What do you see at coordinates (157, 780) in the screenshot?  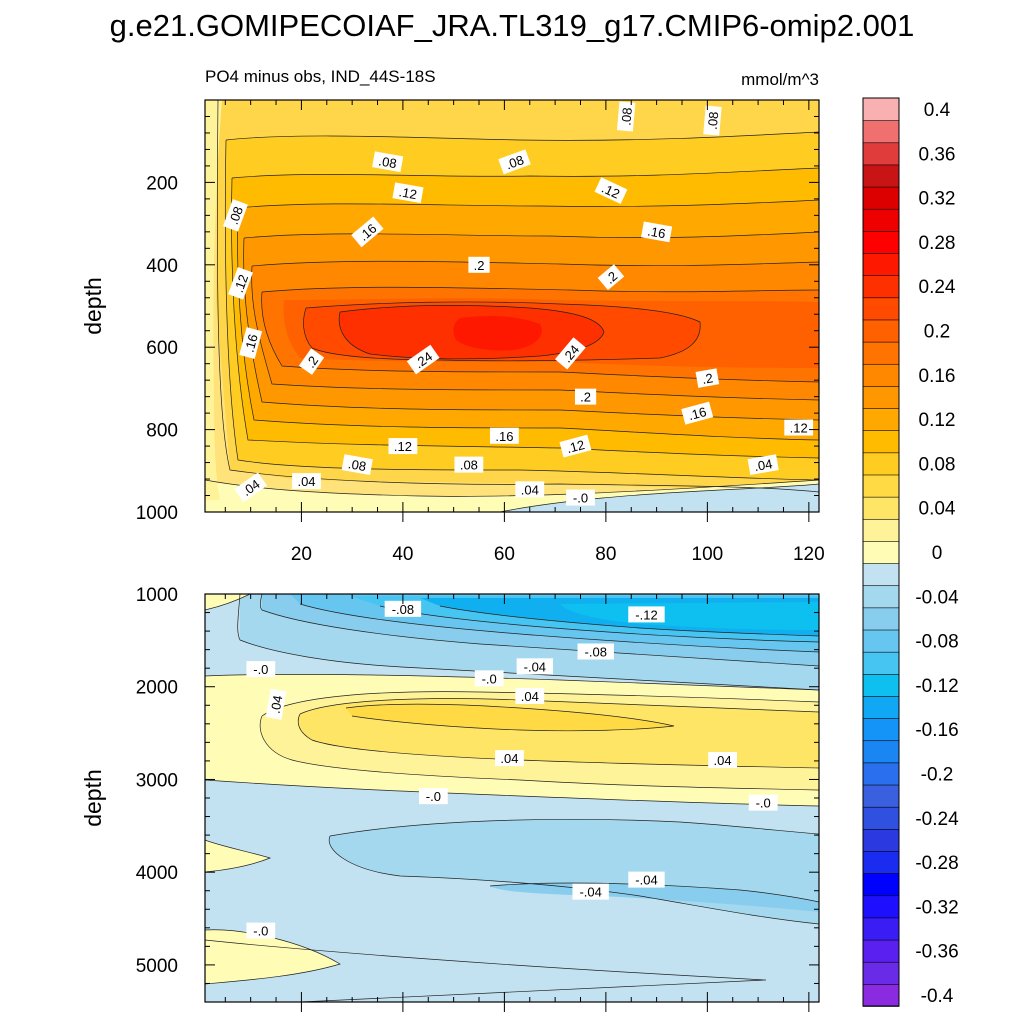 I see `y-tick-label: 3000` at bounding box center [157, 780].